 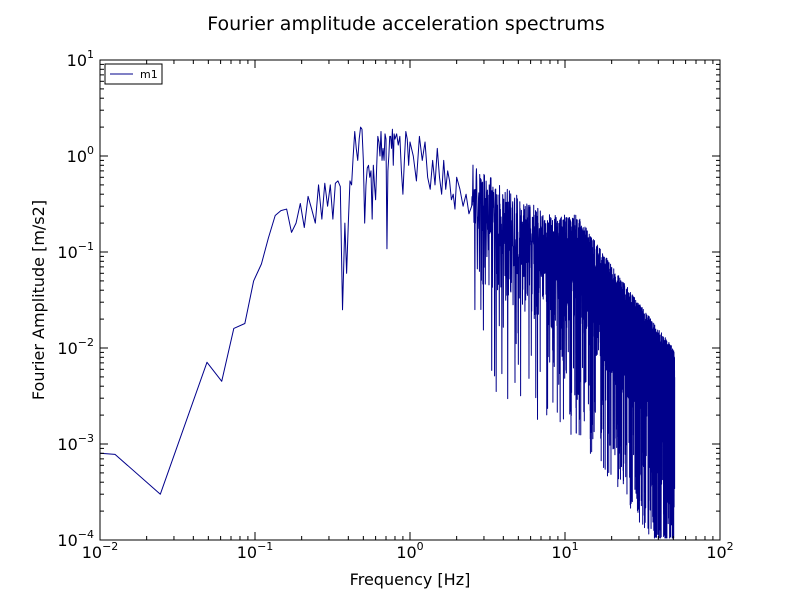 What do you see at coordinates (255, 551) in the screenshot?
I see `x-tick-label: 10⁻¹` at bounding box center [255, 551].